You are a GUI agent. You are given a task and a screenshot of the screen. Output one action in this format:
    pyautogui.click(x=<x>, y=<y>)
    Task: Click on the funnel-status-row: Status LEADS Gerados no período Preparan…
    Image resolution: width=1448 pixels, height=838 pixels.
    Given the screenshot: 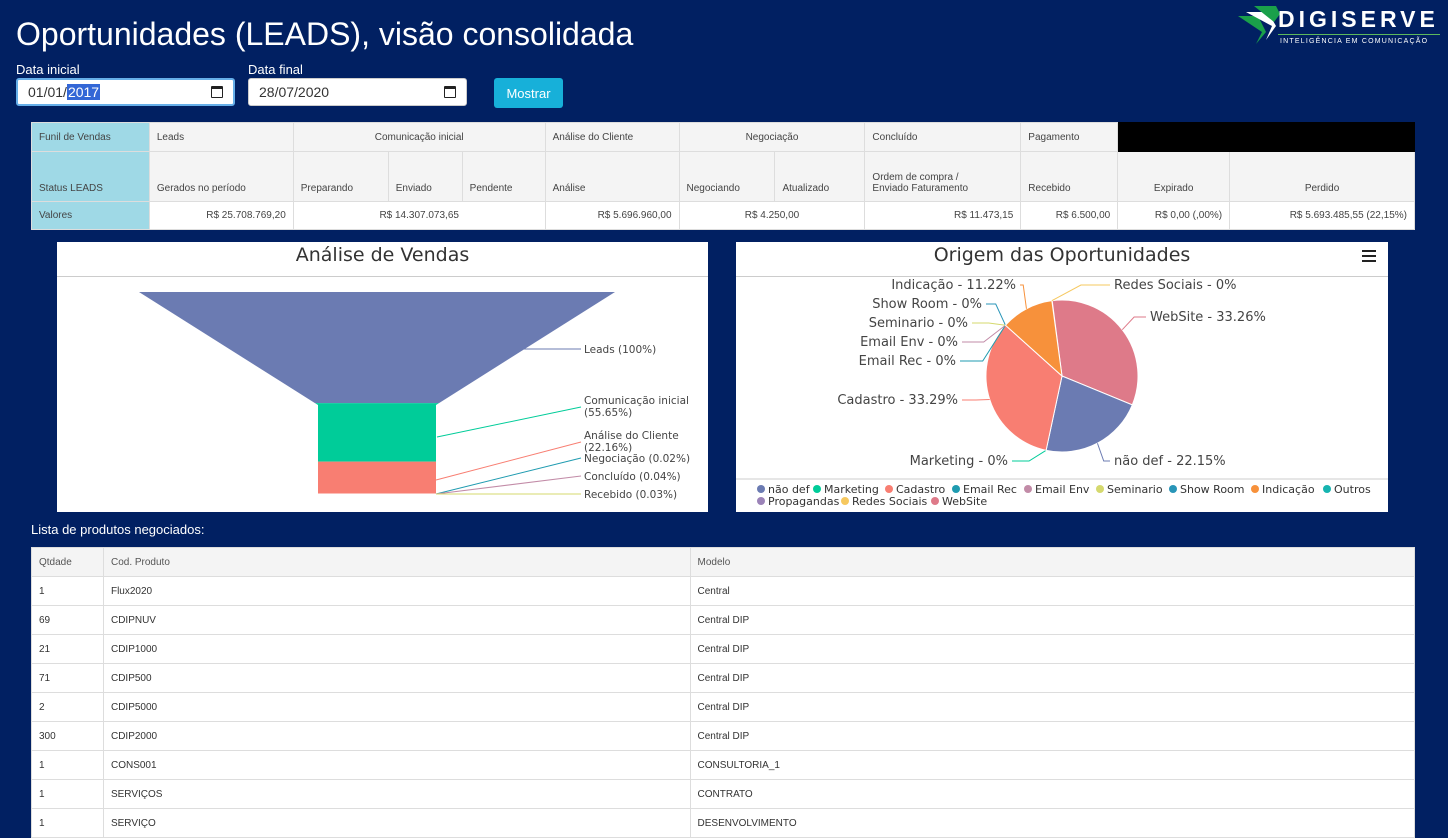 What is the action you would take?
    pyautogui.click(x=723, y=176)
    